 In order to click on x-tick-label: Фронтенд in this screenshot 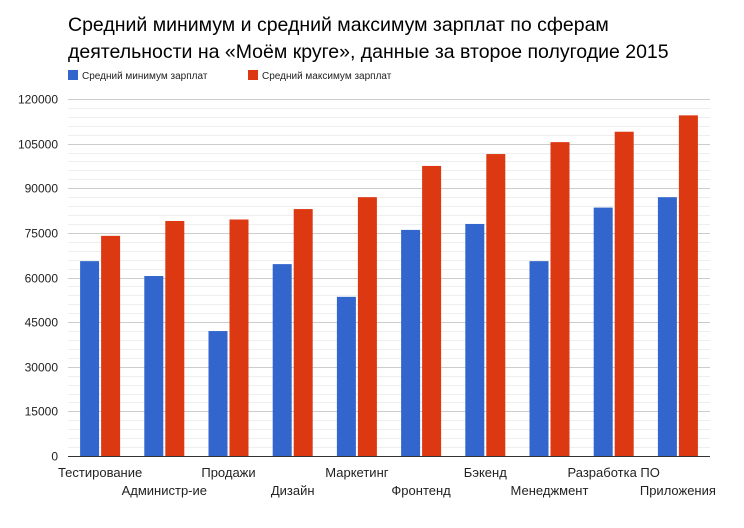, I will do `click(421, 490)`.